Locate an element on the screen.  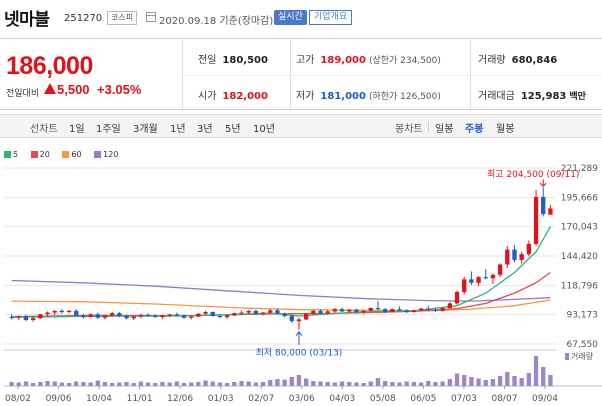
market-badge: 코스피 is located at coordinates (122, 18).